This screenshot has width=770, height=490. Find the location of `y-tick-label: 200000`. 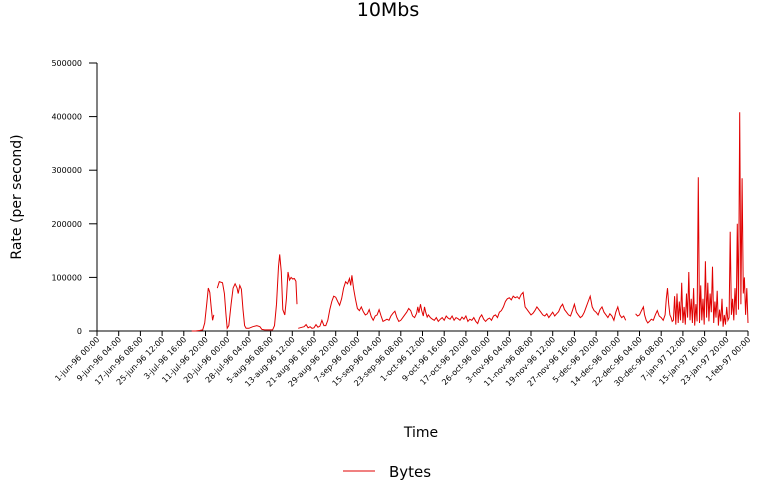

y-tick-label: 200000 is located at coordinates (66, 224).